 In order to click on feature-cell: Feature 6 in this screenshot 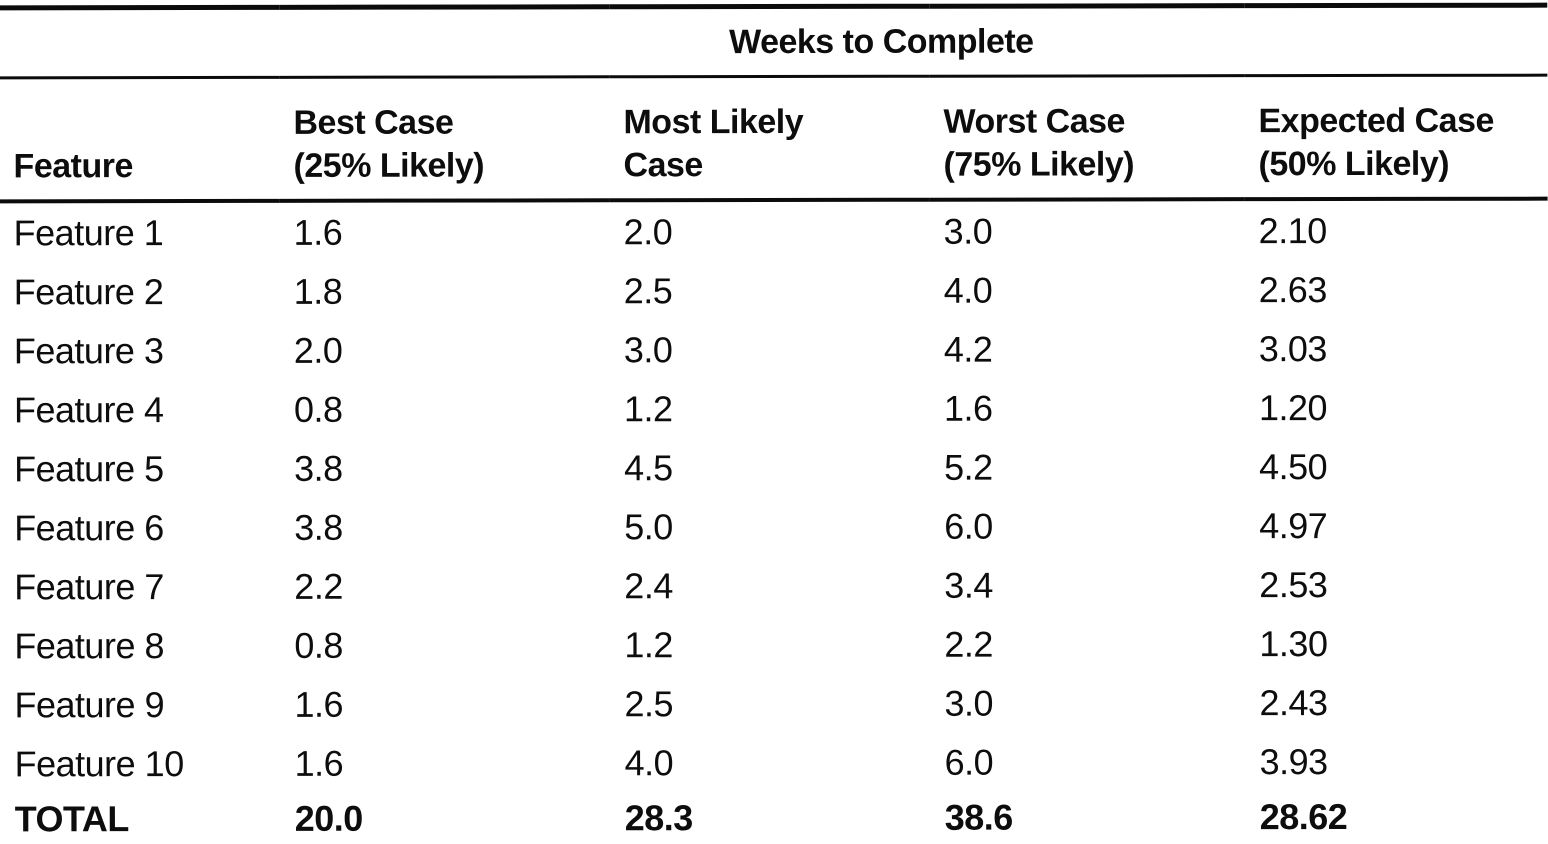, I will do `click(89, 527)`.